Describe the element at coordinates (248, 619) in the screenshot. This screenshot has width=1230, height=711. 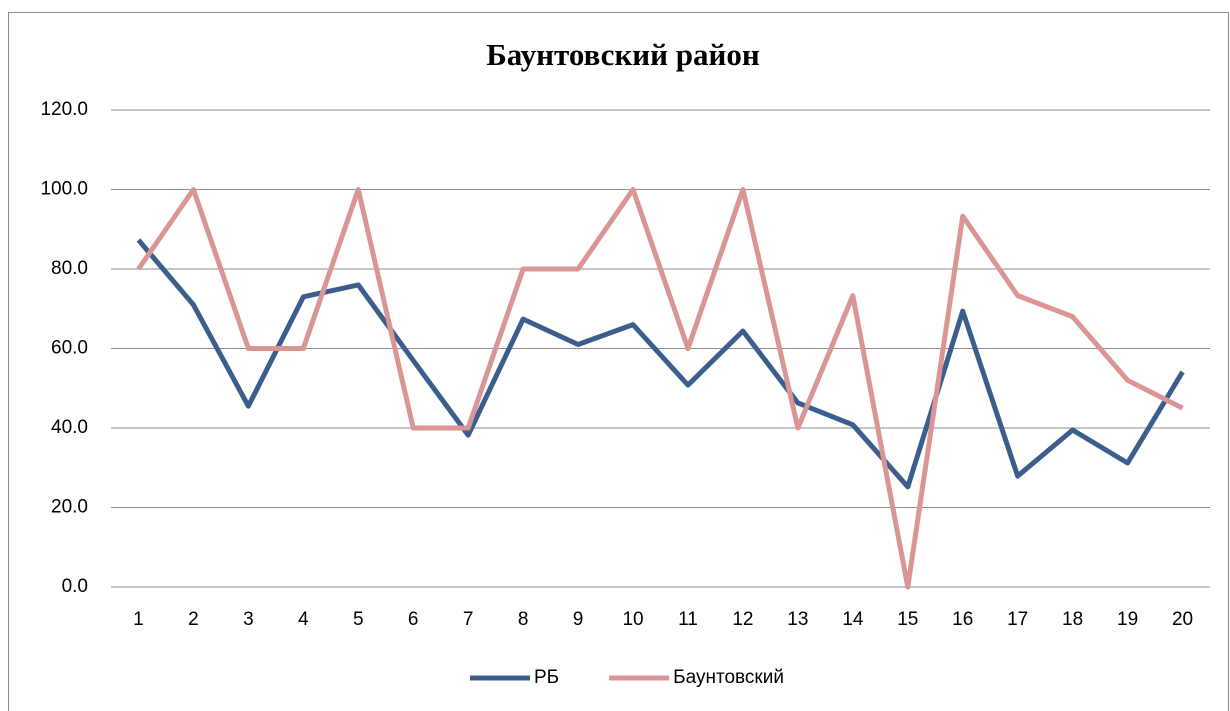
I see `x-tick-label: 3` at that location.